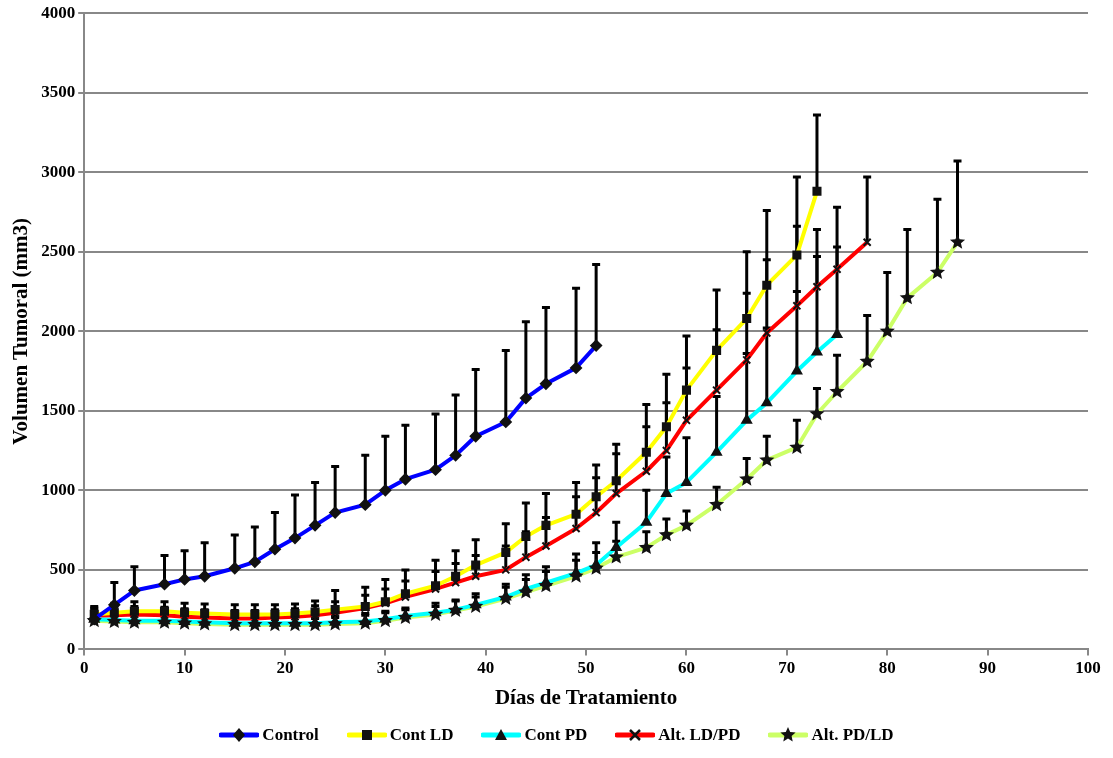 The height and width of the screenshot is (758, 1113). I want to click on legend-label: Alt. PD/LD, so click(852, 735).